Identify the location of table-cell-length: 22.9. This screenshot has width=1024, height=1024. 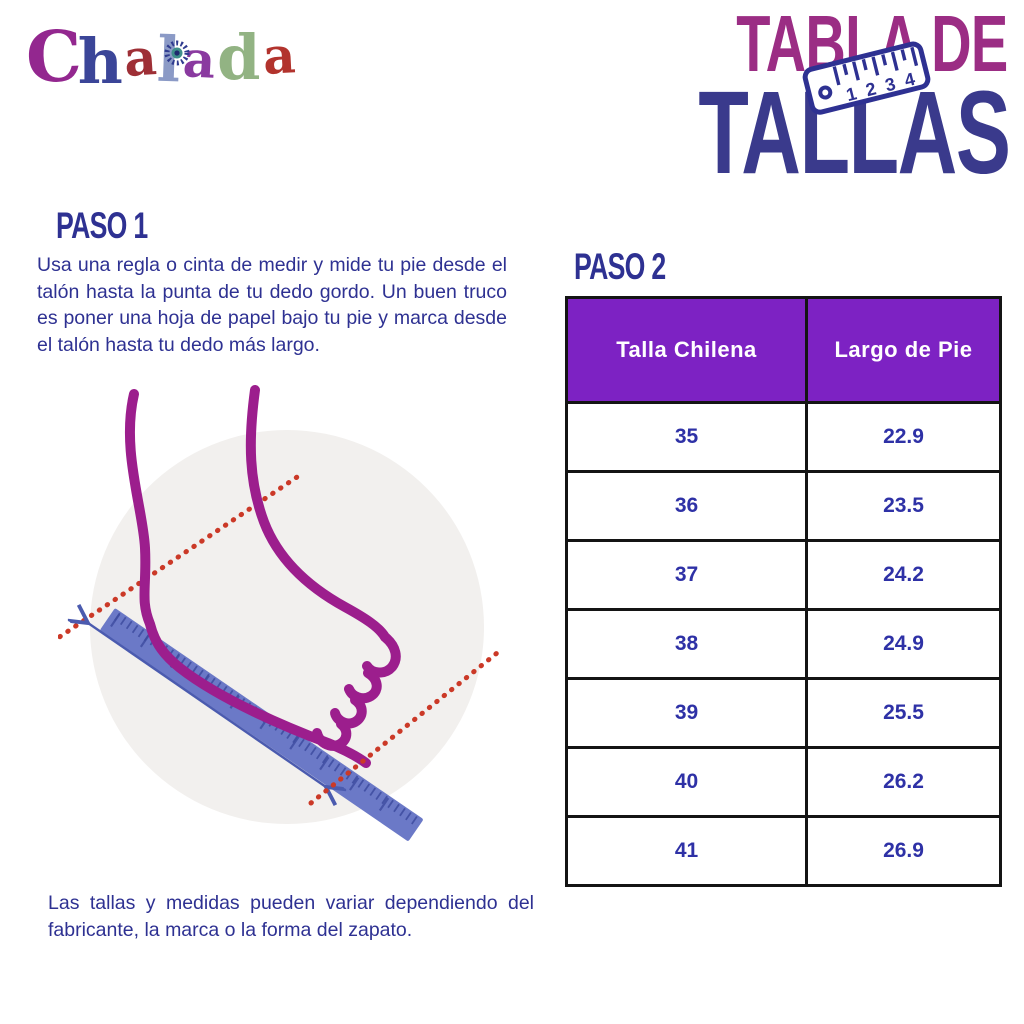
(903, 437).